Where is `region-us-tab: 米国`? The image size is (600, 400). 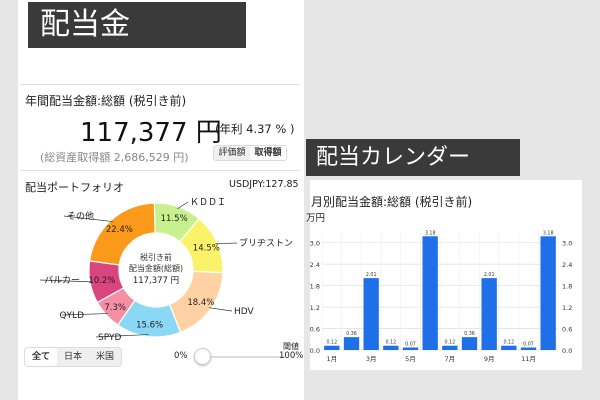
region-us-tab: 米国 is located at coordinates (104, 357).